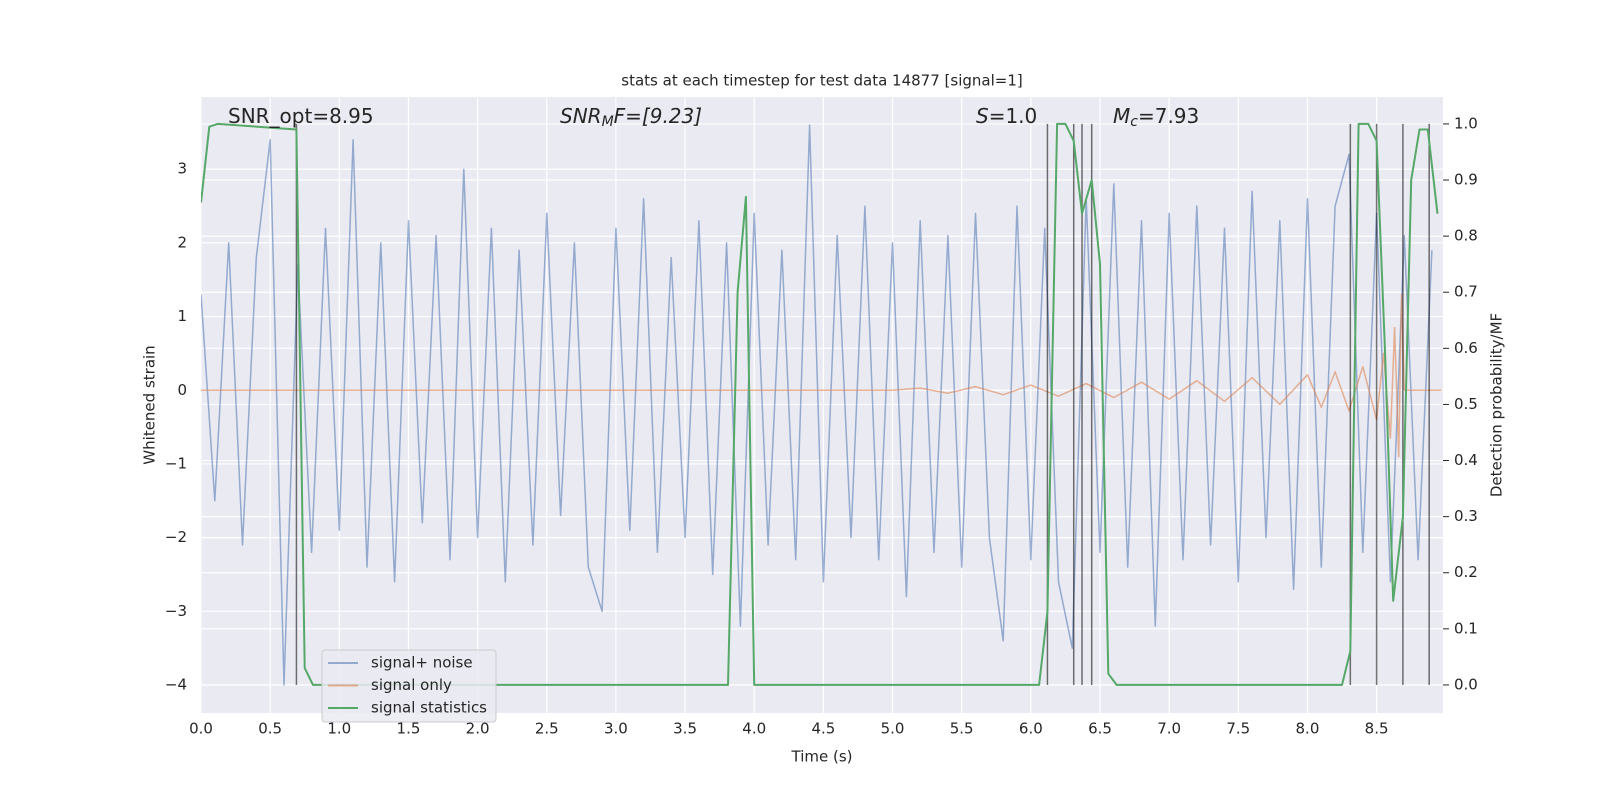  I want to click on annotation: S=1.0, so click(1006, 116).